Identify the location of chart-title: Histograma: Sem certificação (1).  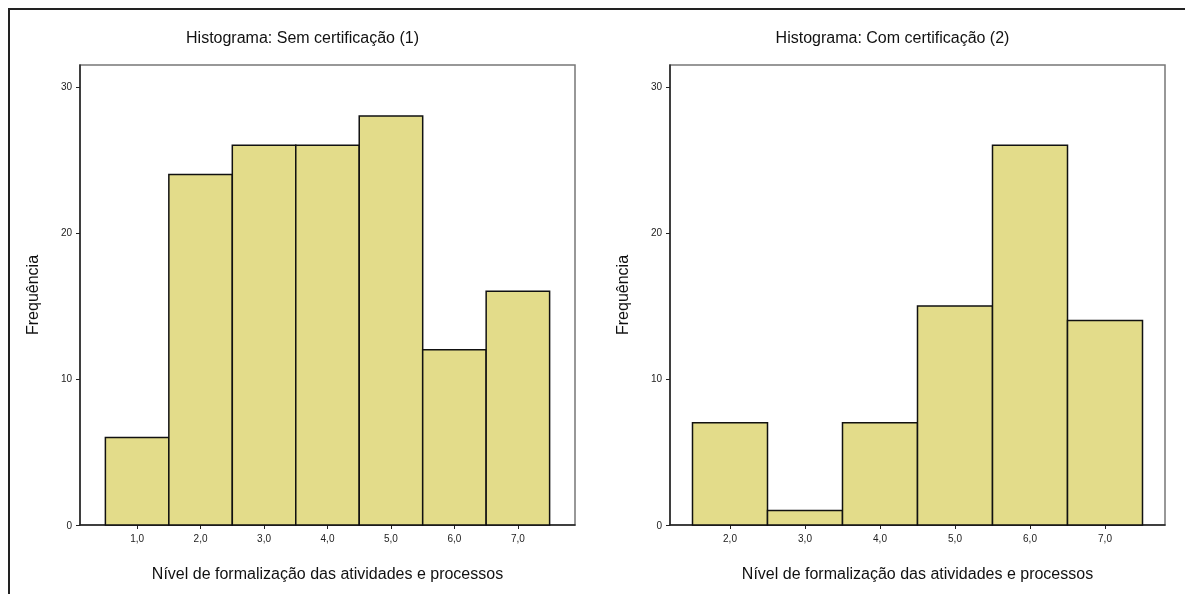
(302, 37).